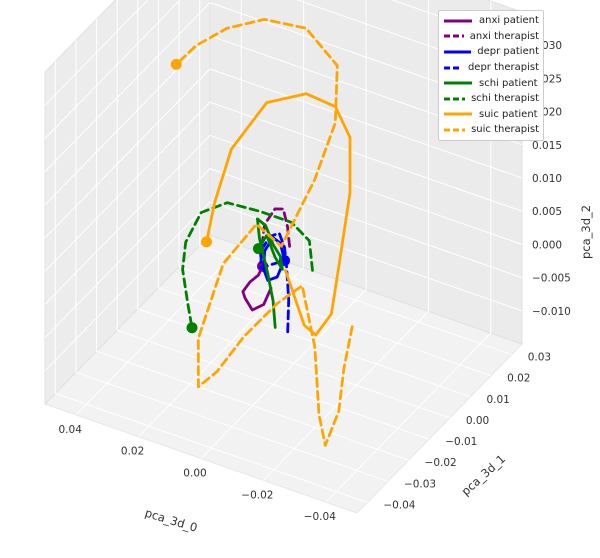 This screenshot has width=600, height=558. I want to click on z-tick-label: −0.010, so click(551, 312).